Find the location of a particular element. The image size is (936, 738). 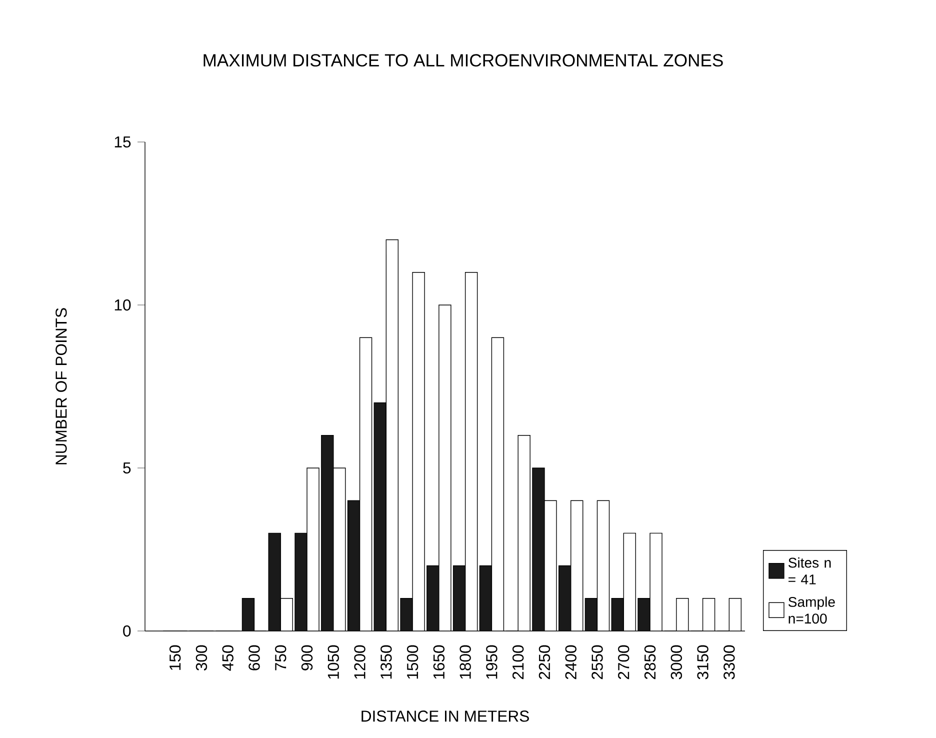

x-tick-label: 2250 is located at coordinates (544, 662).